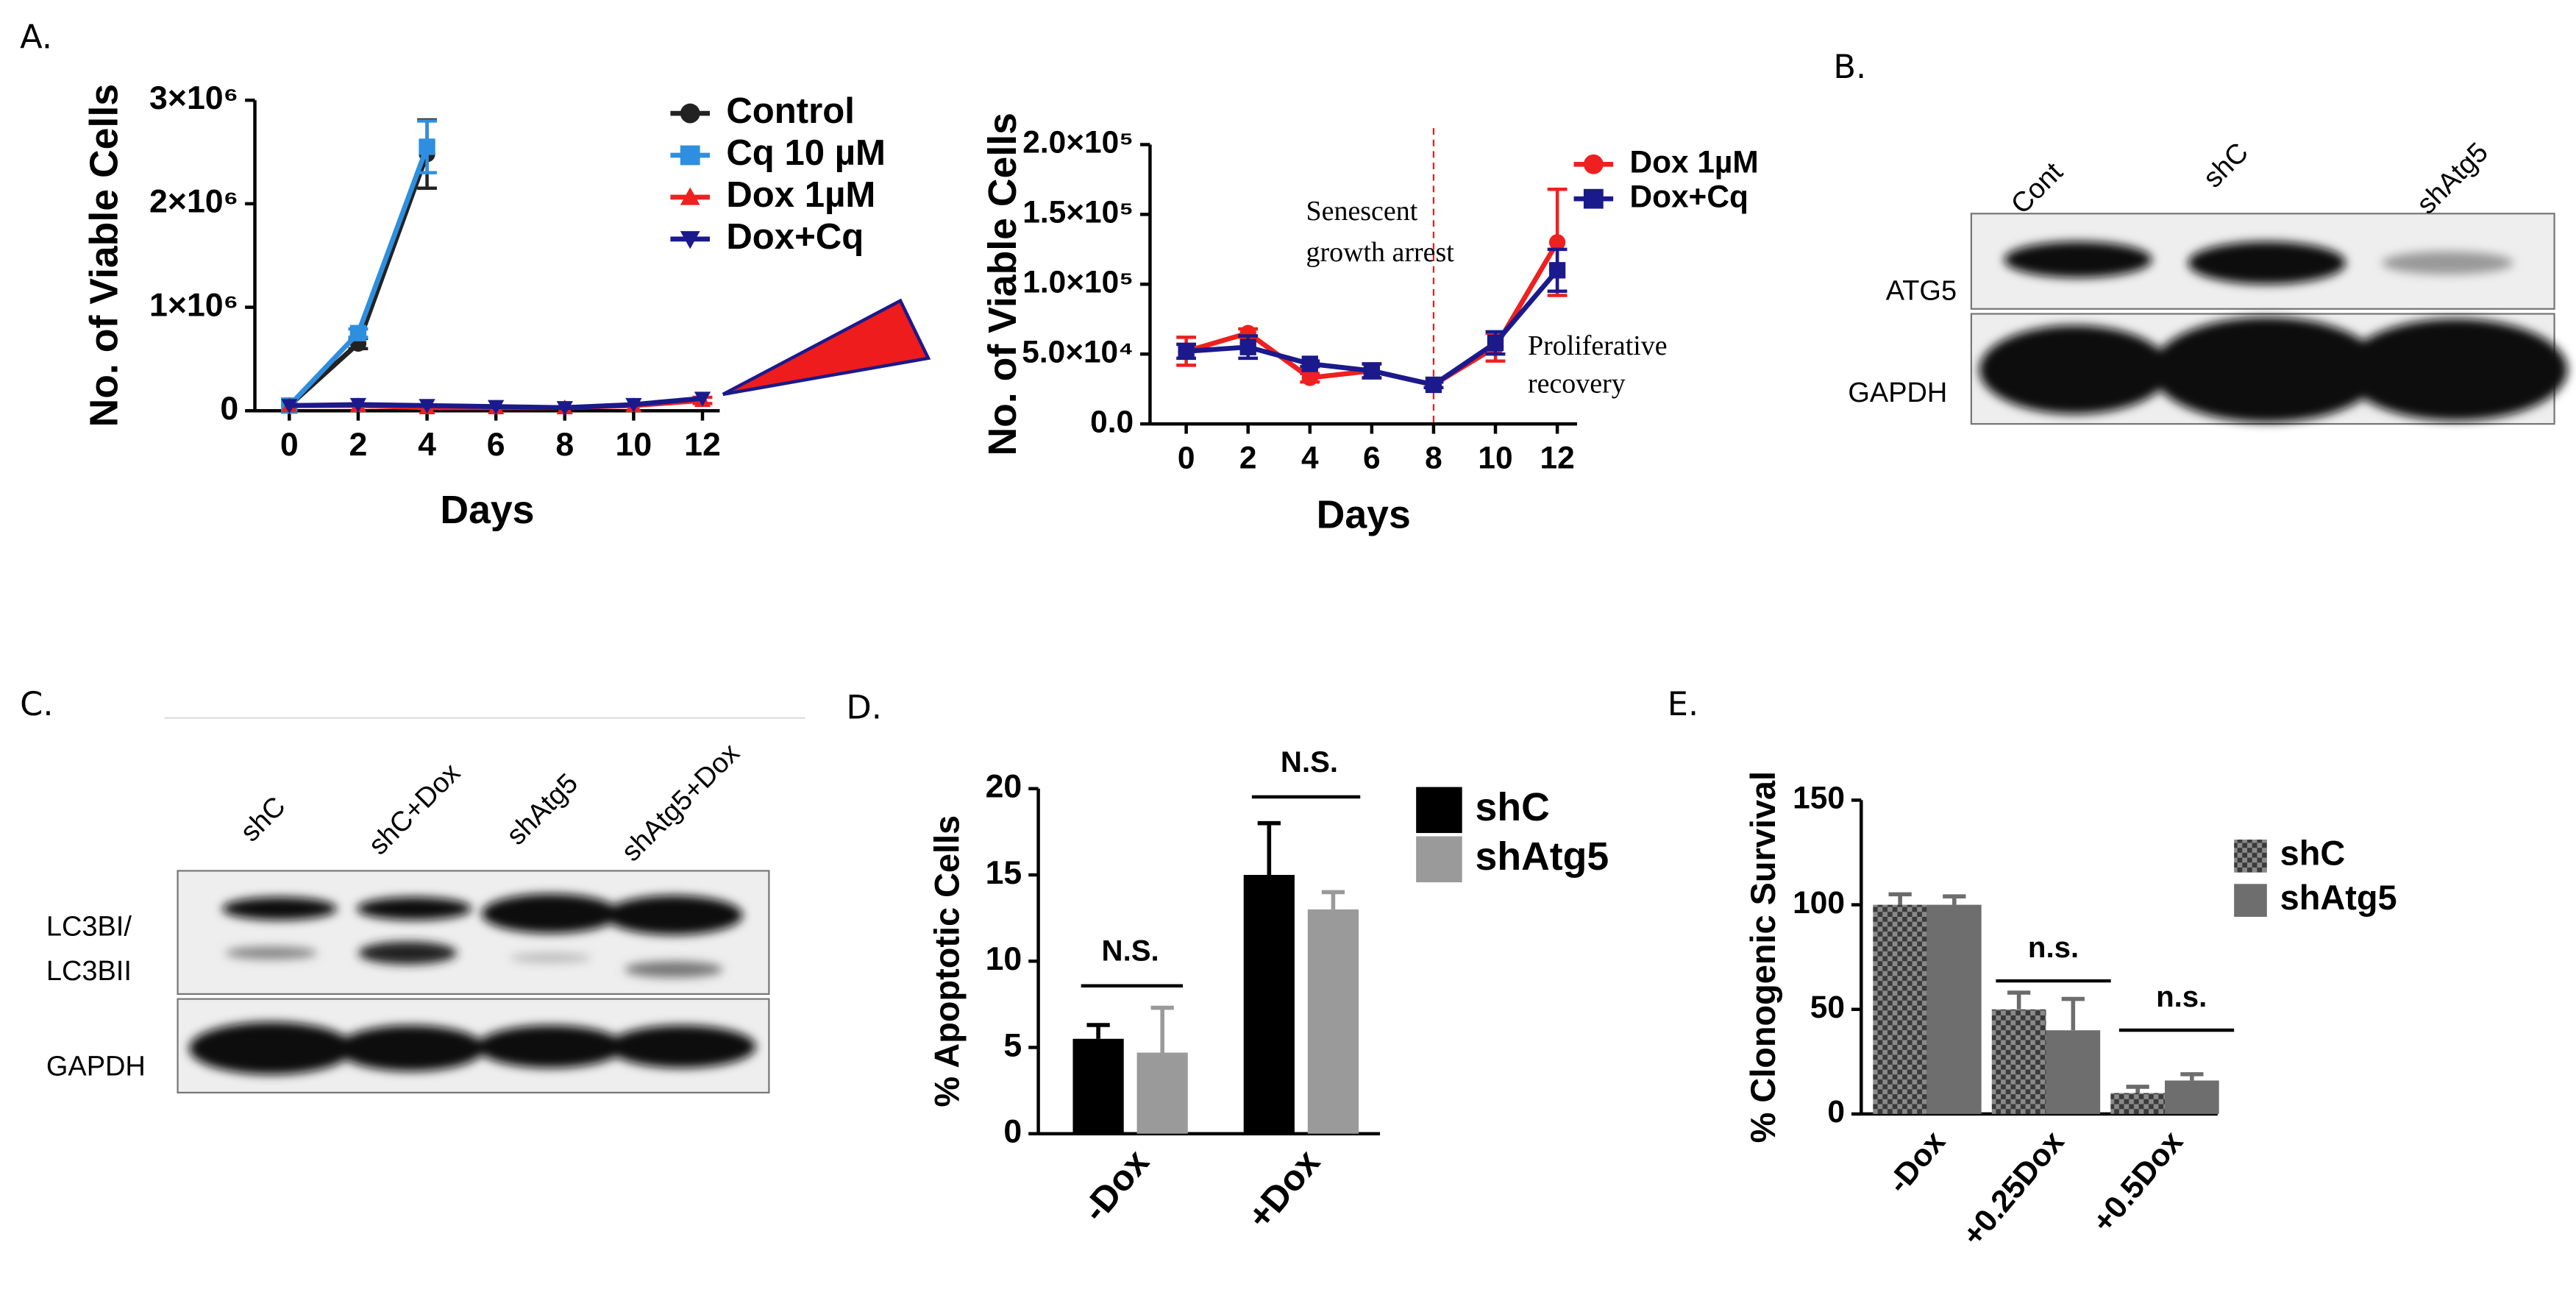 The width and height of the screenshot is (2576, 1298). What do you see at coordinates (2208, 281) in the screenshot?
I see `blot-b: ATG5 GAPDH Cont shC shAtg5` at bounding box center [2208, 281].